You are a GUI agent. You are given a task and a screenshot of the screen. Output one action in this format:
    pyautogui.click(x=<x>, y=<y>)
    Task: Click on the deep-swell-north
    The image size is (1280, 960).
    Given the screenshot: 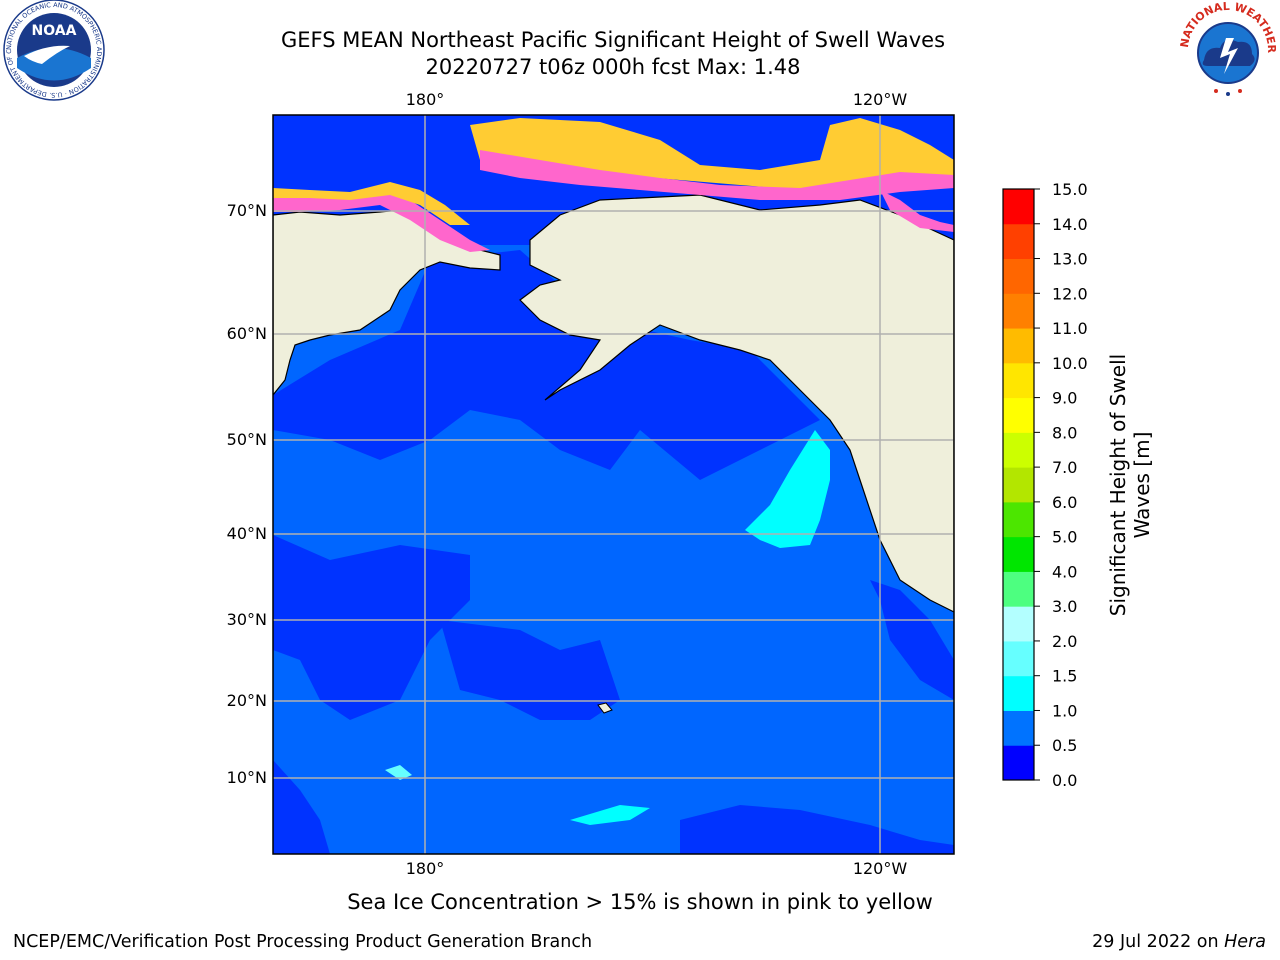 What is the action you would take?
    pyautogui.click(x=546, y=365)
    